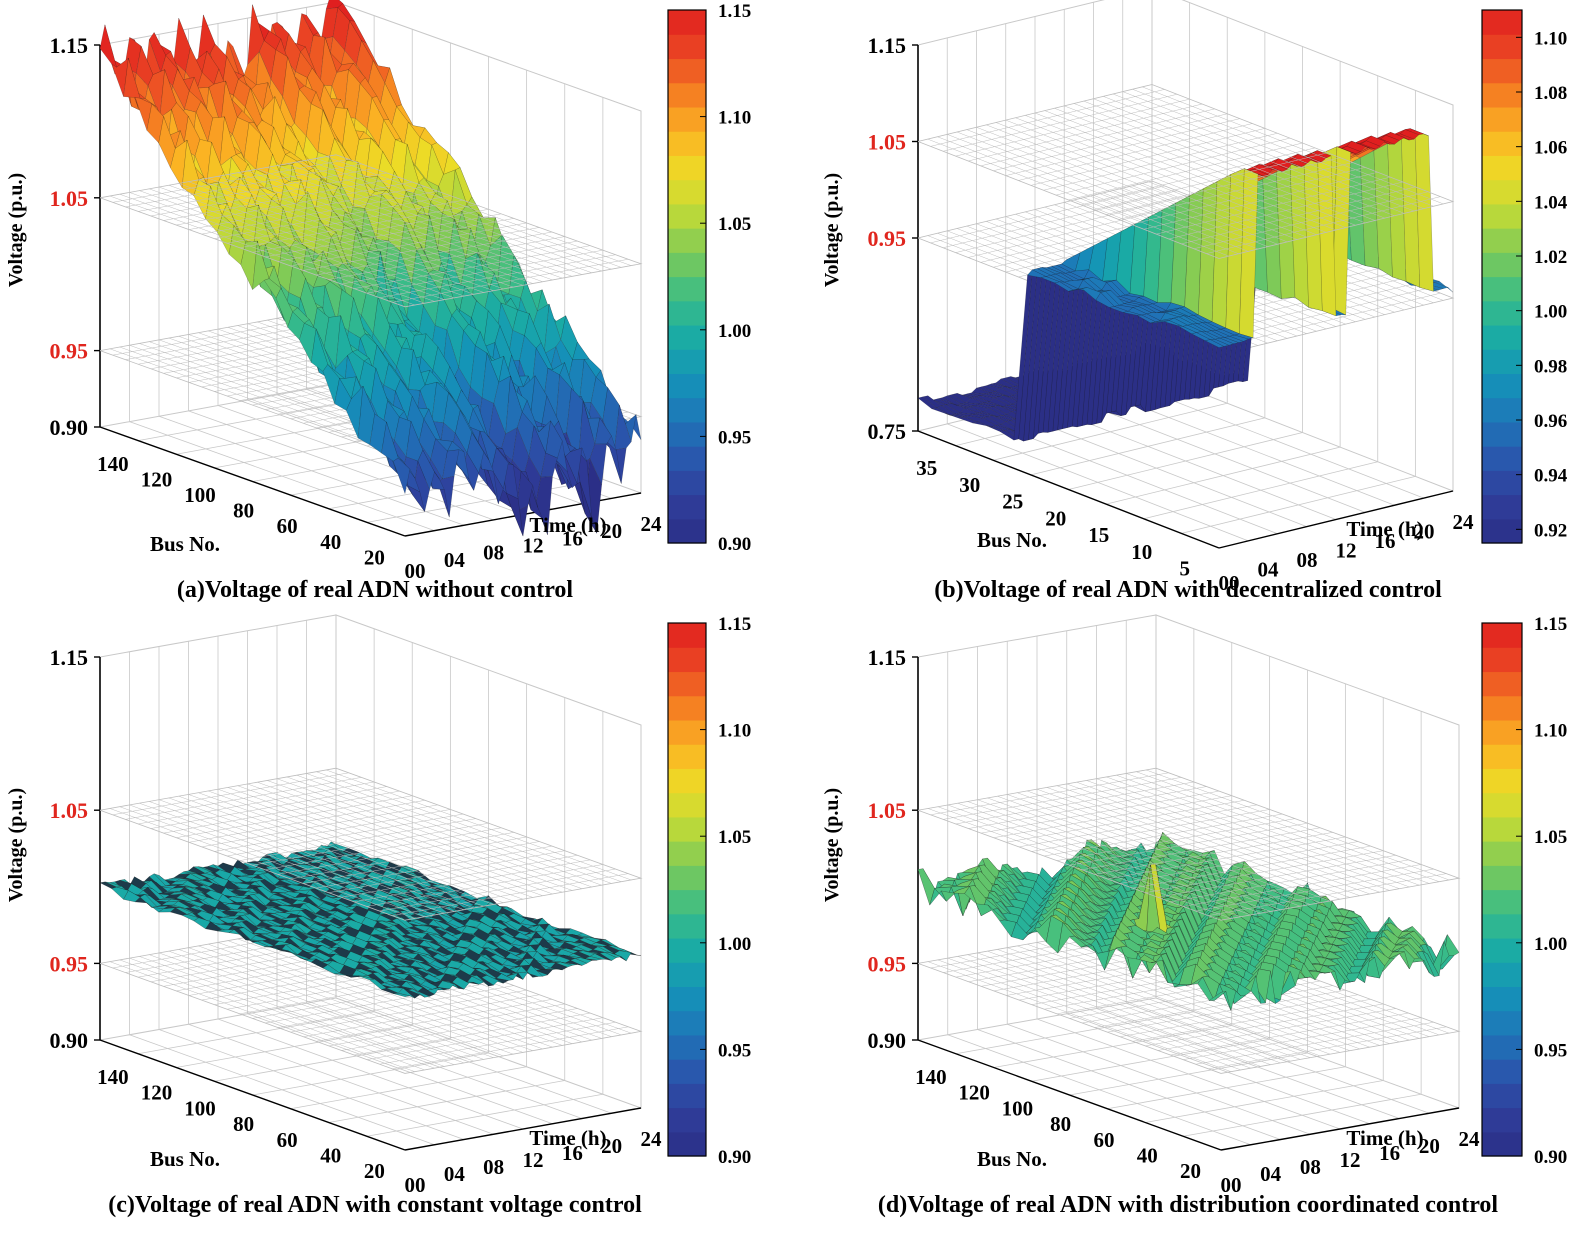 This screenshot has height=1236, width=1585. I want to click on bus-tick-label: 25, so click(1012, 502).